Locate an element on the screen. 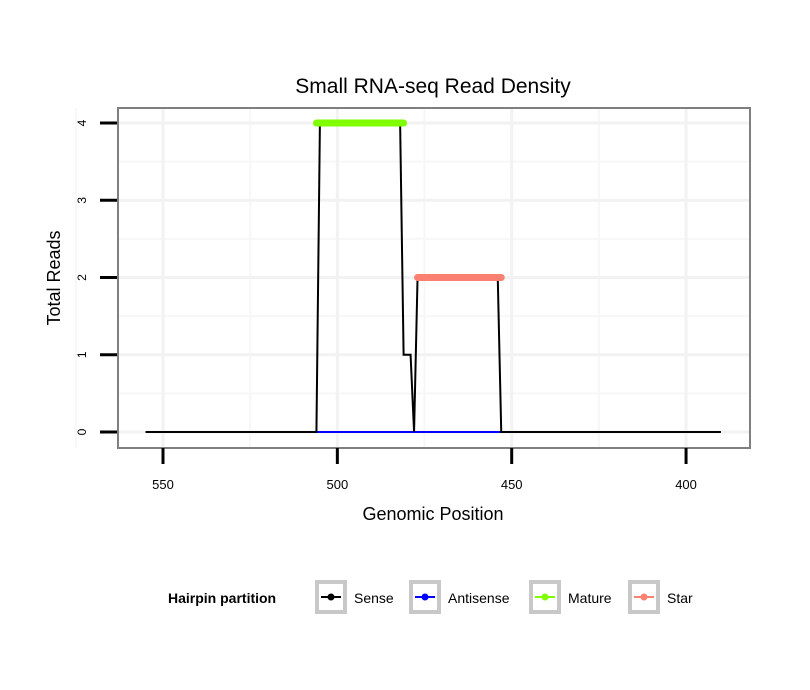 The width and height of the screenshot is (810, 690). legend-title: Hairpin partition is located at coordinates (222, 598).